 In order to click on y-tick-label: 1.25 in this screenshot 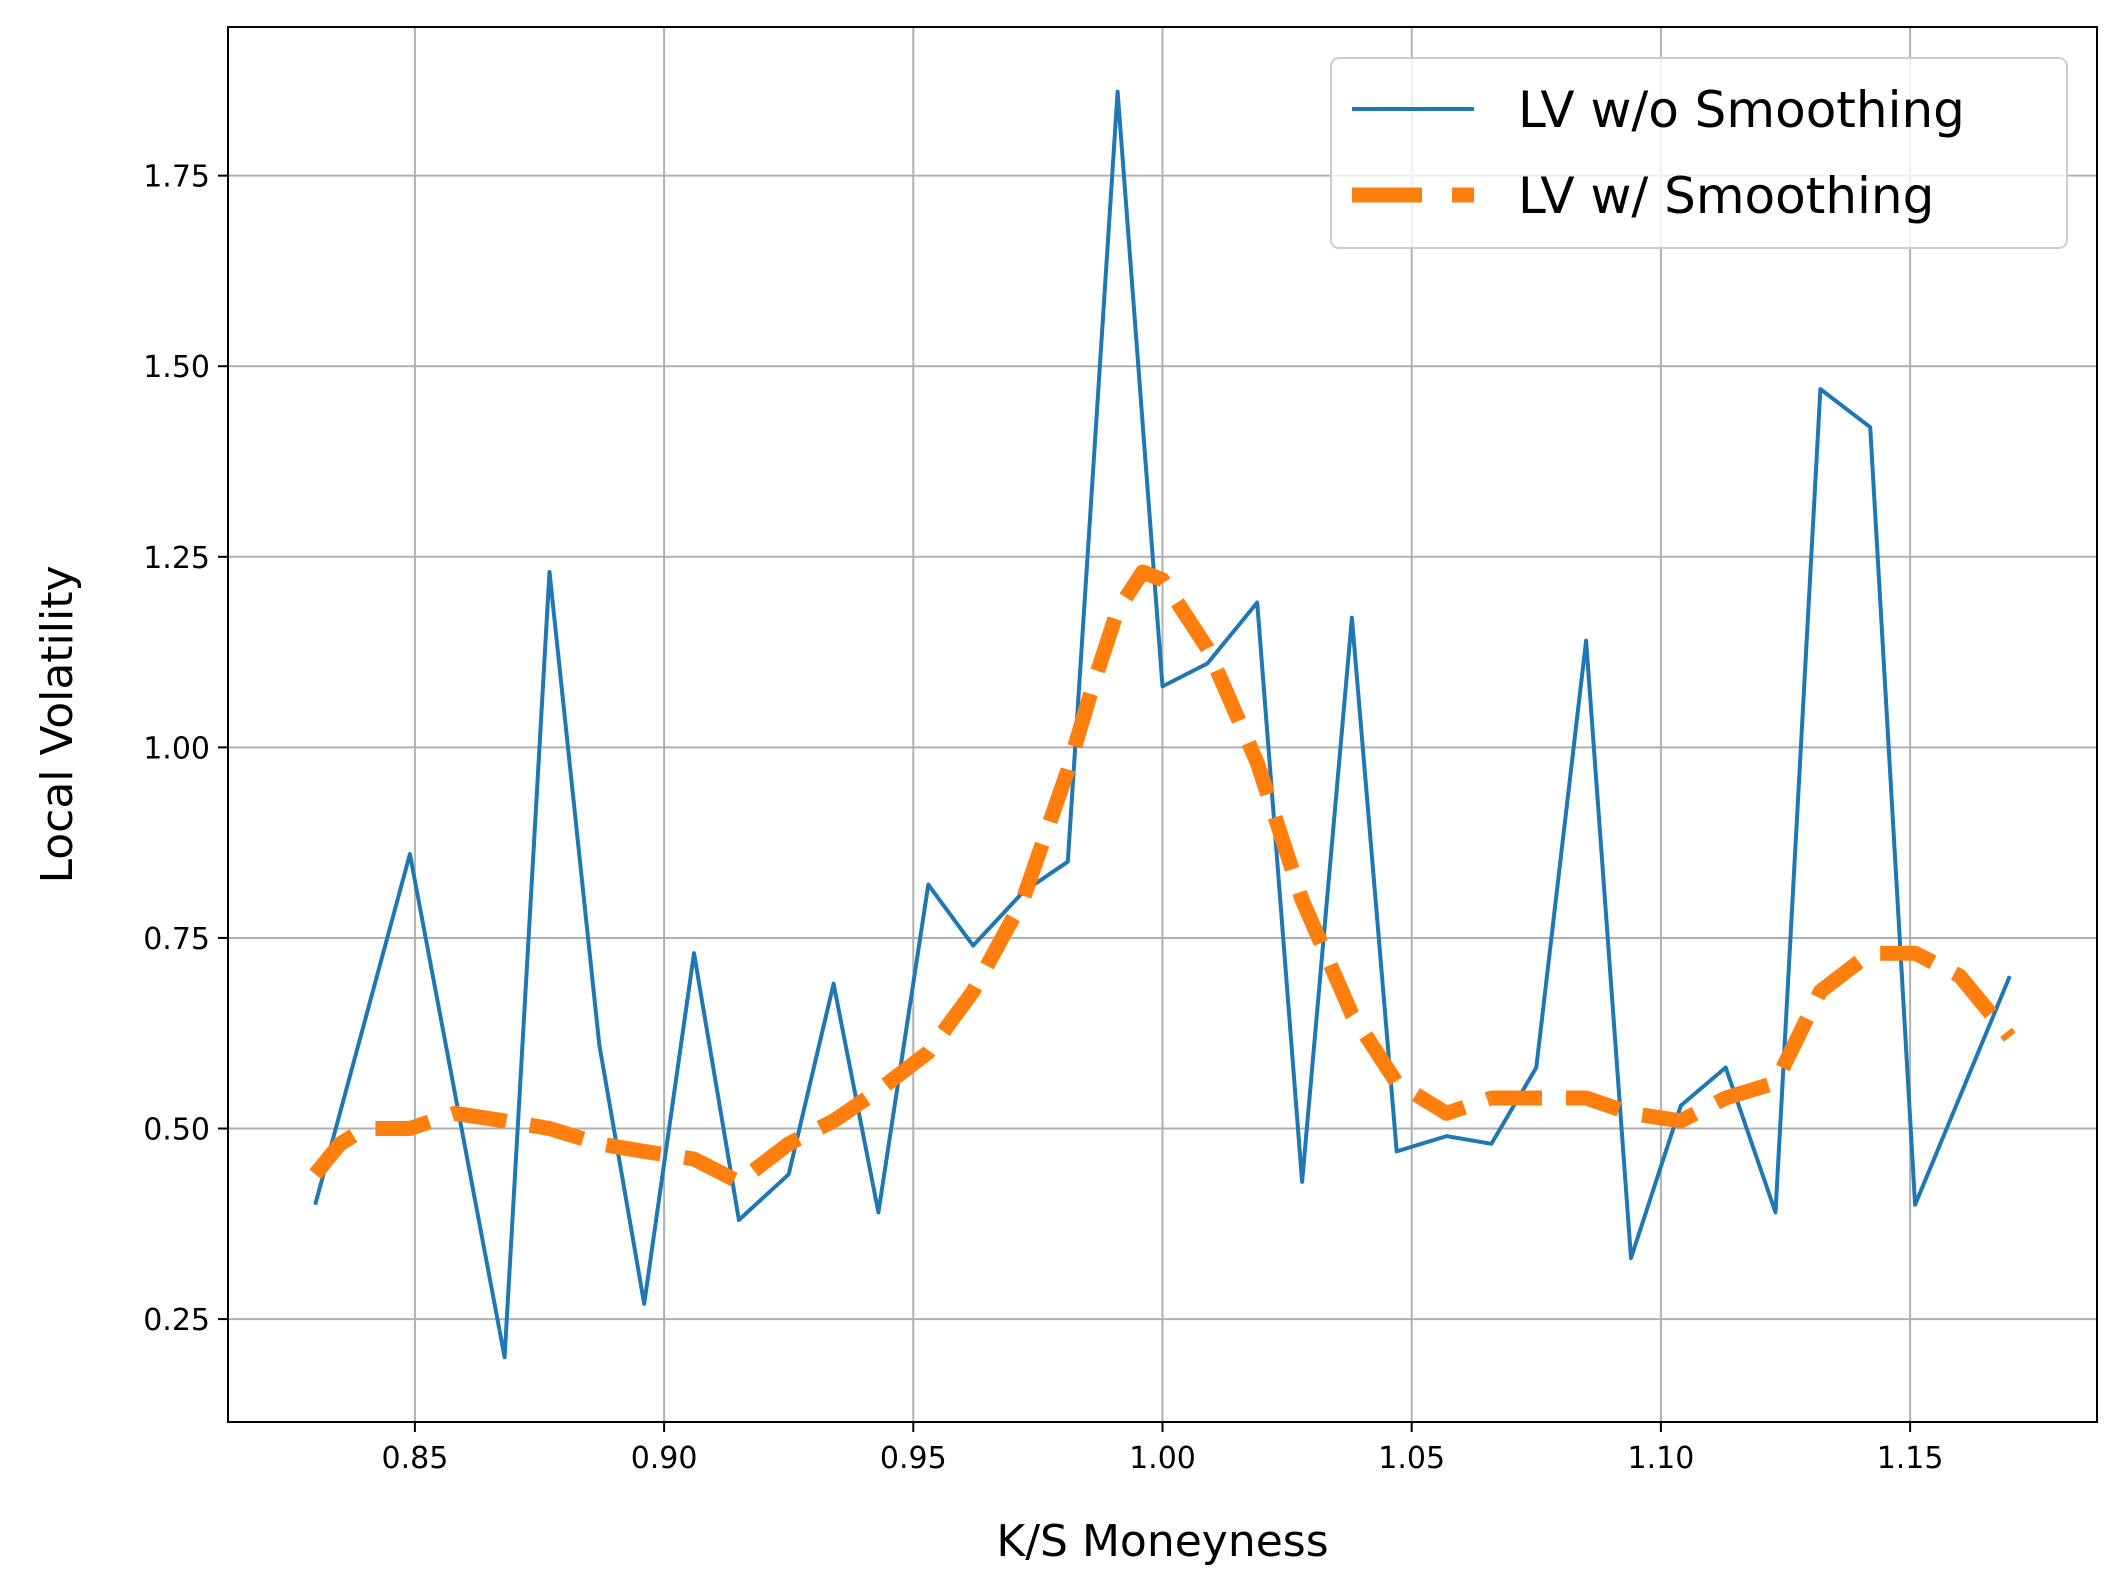, I will do `click(176, 558)`.